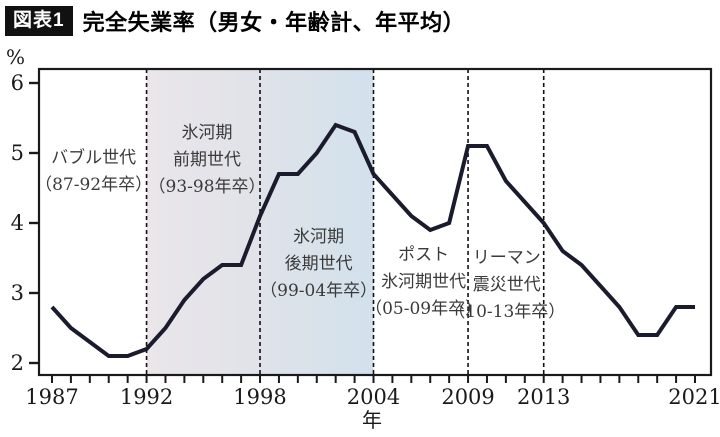  I want to click on figure-title: 完全失業率（男女・年齢計、年平均）, so click(274, 22).